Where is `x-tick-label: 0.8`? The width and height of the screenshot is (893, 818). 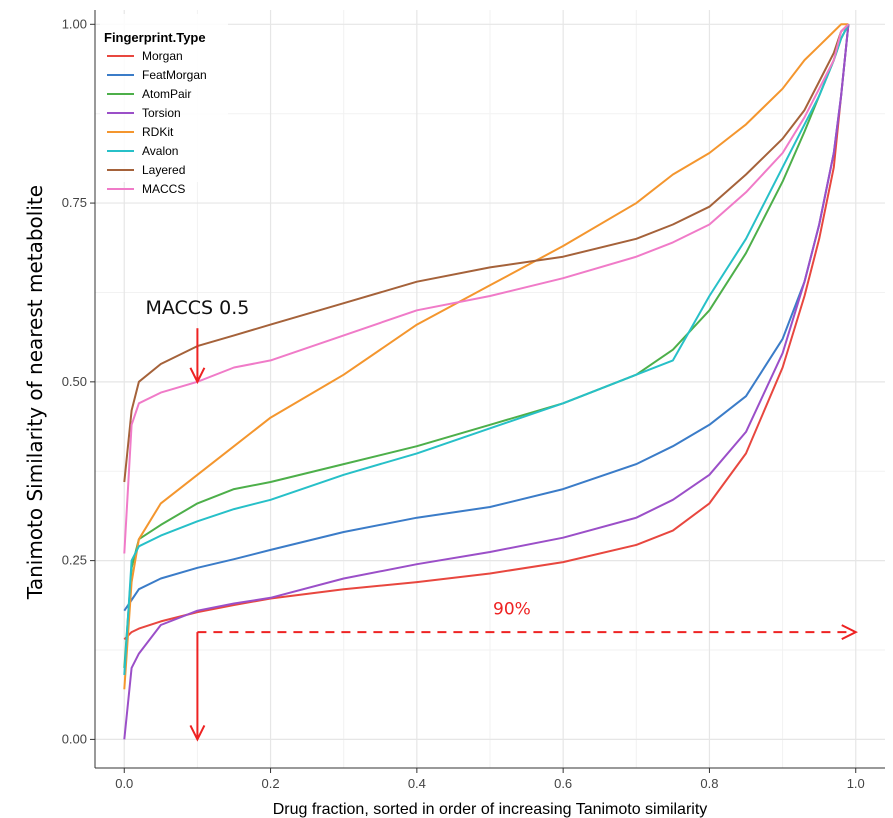
x-tick-label: 0.8 is located at coordinates (709, 783).